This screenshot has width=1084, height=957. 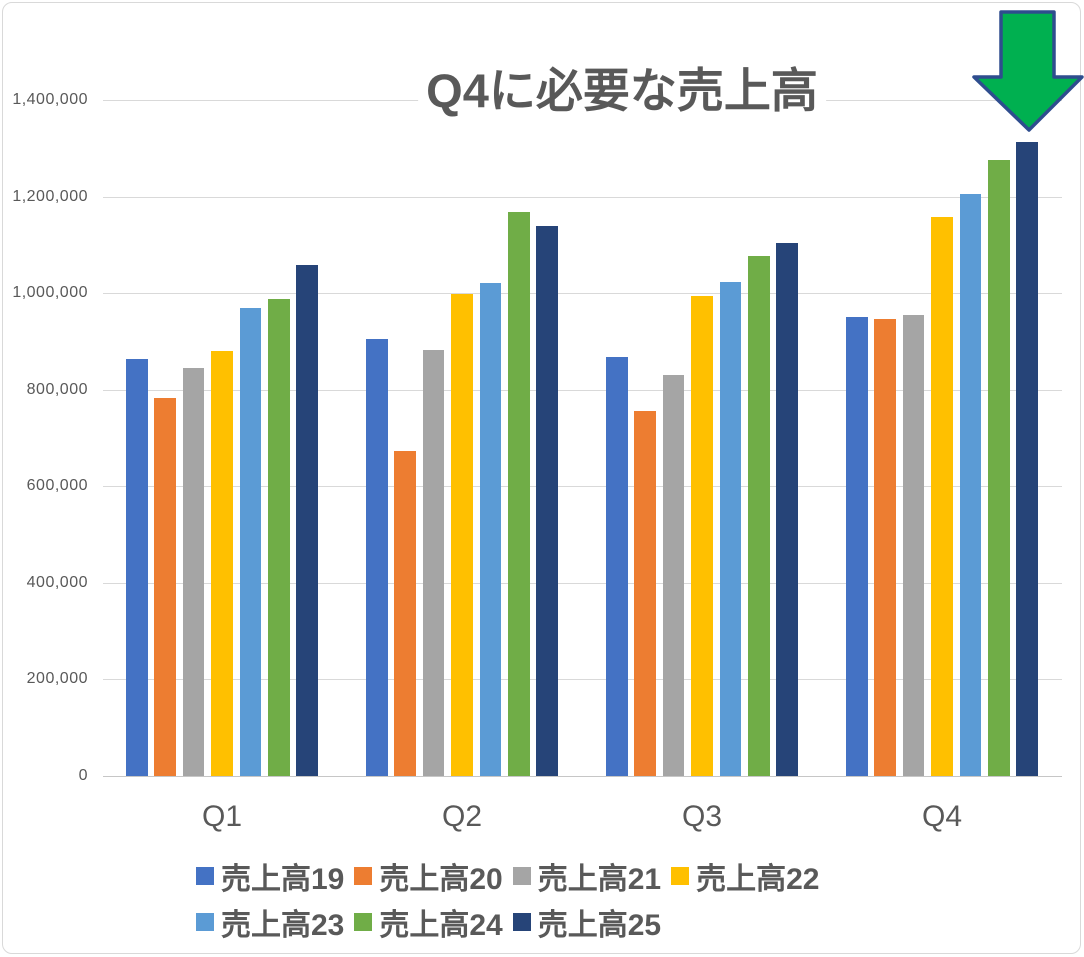 What do you see at coordinates (857, 546) in the screenshot?
I see `bar-series1-Q4` at bounding box center [857, 546].